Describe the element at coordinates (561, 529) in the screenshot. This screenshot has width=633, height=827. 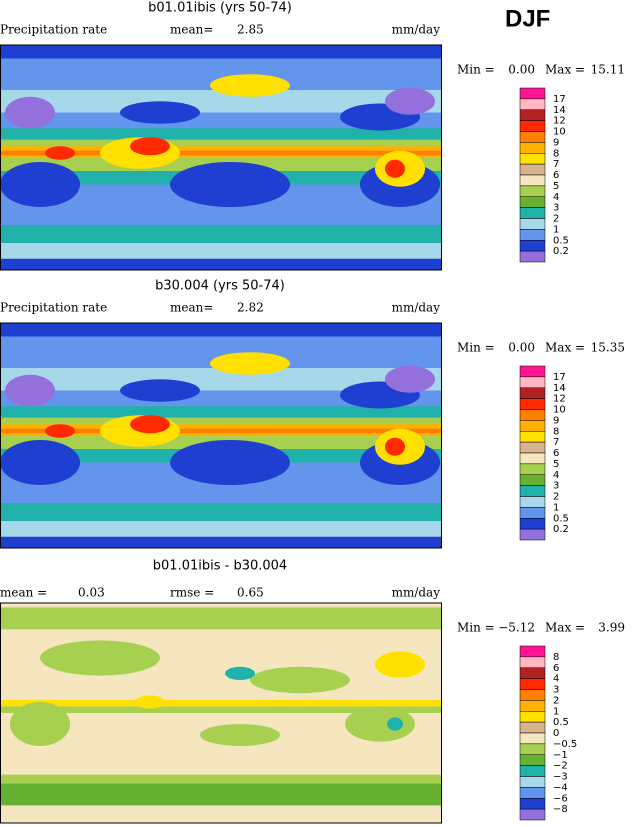
I see `colorbar-label: 0.2` at that location.